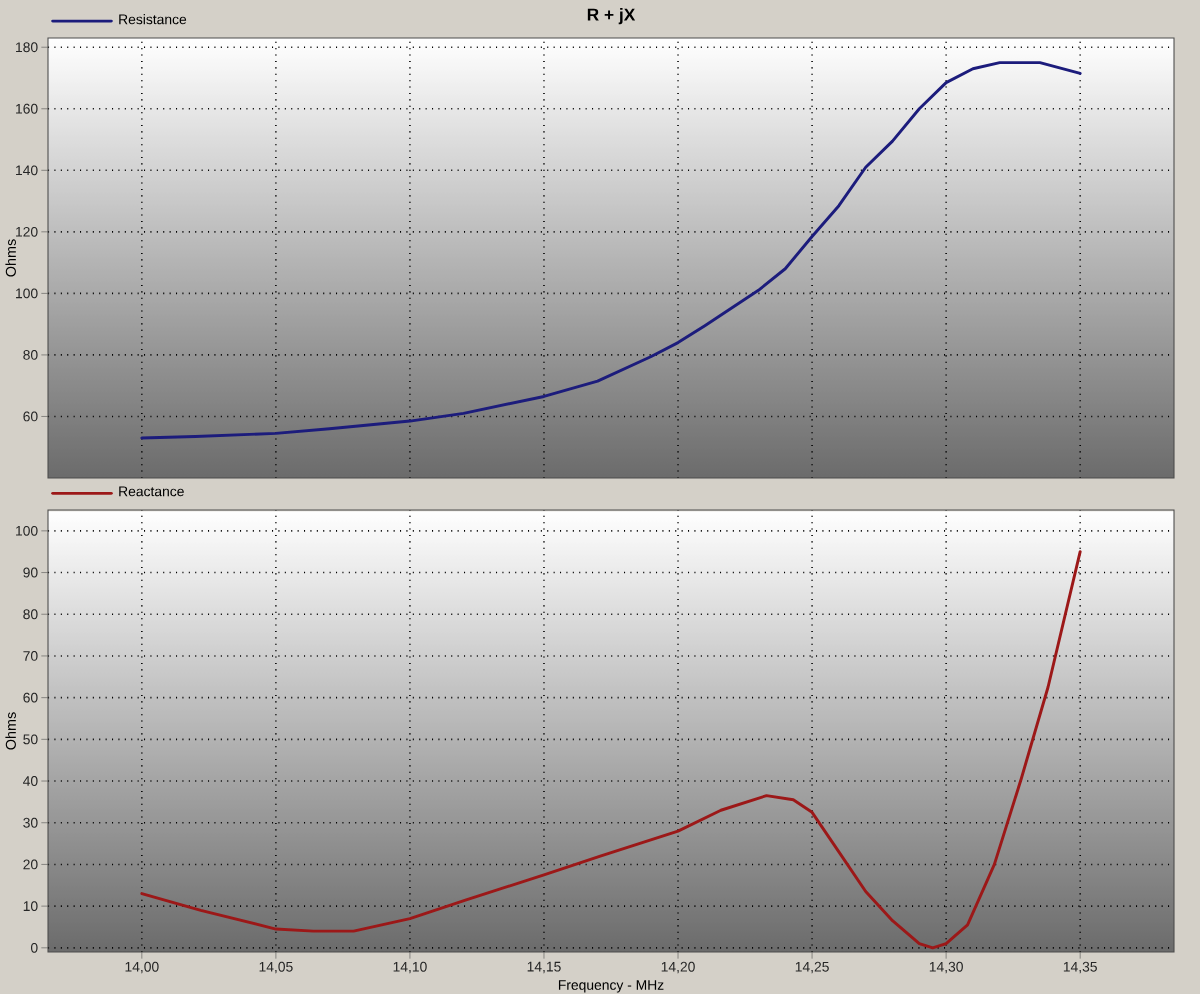 The height and width of the screenshot is (994, 1200). Describe the element at coordinates (611, 16) in the screenshot. I see `chart-title: R + jX` at that location.